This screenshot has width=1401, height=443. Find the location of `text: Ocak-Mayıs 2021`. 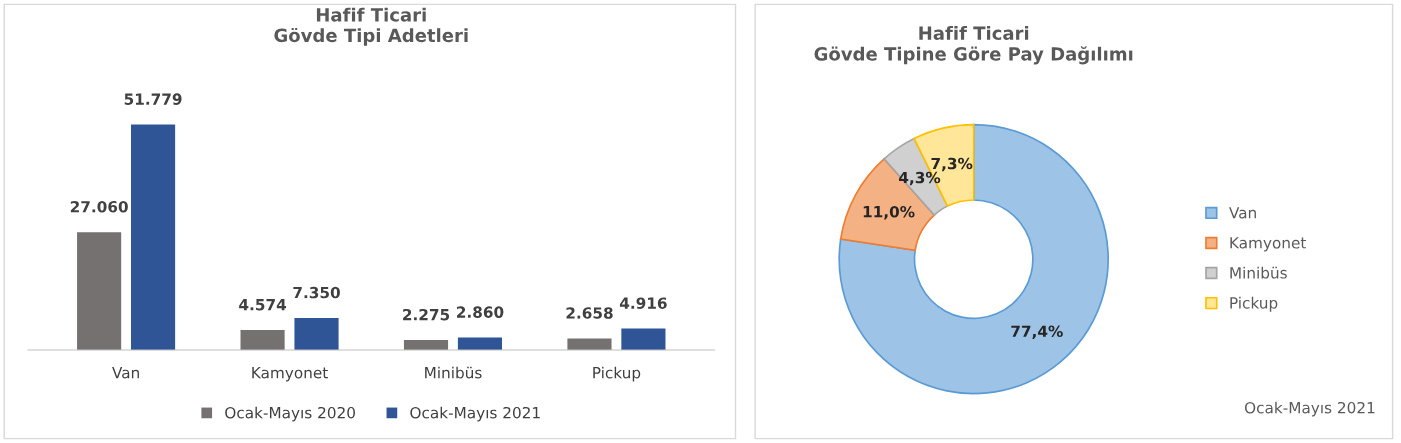

text: Ocak-Mayıs 2021 is located at coordinates (1309, 409).